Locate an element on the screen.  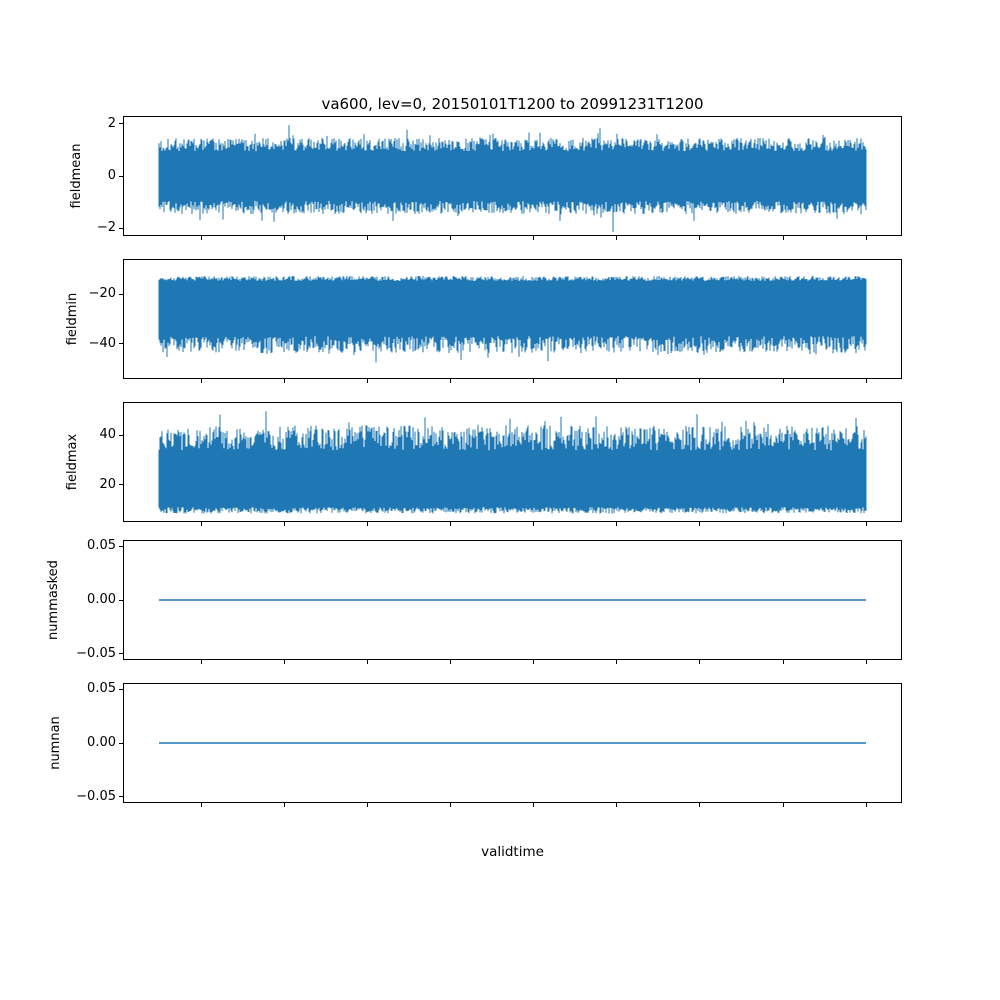
axes-area-fieldmin is located at coordinates (512, 319).